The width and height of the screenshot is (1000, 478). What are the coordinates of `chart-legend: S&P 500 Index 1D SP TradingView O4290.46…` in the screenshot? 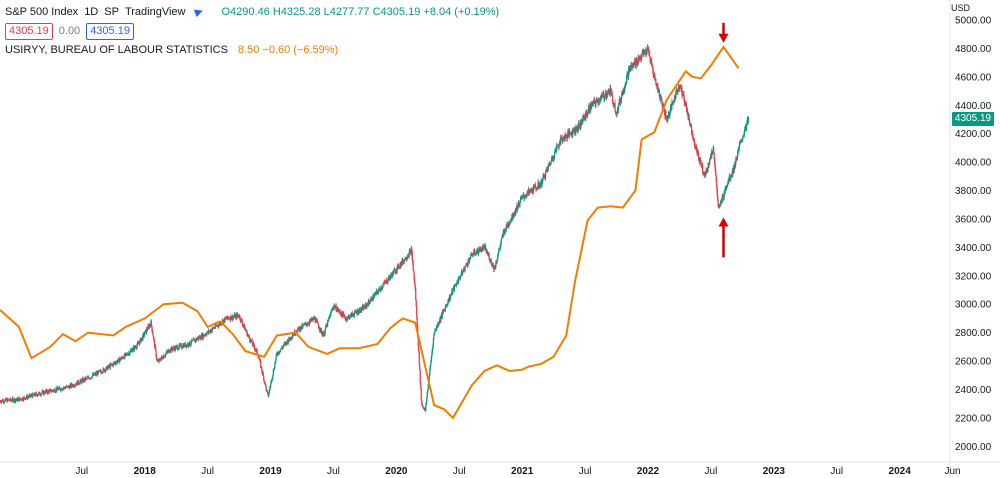 It's located at (252, 31).